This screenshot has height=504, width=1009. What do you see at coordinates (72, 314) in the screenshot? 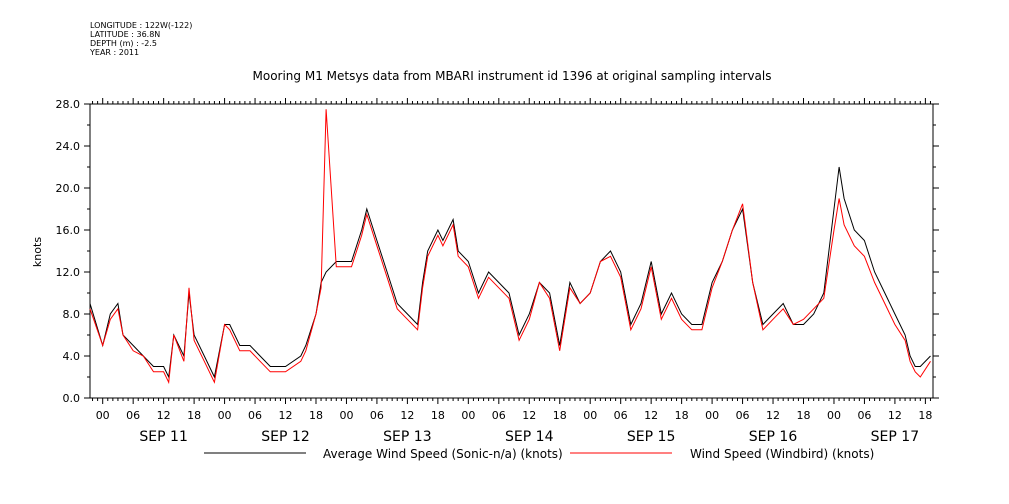
I see `y-tick-label: 8.0` at bounding box center [72, 314].